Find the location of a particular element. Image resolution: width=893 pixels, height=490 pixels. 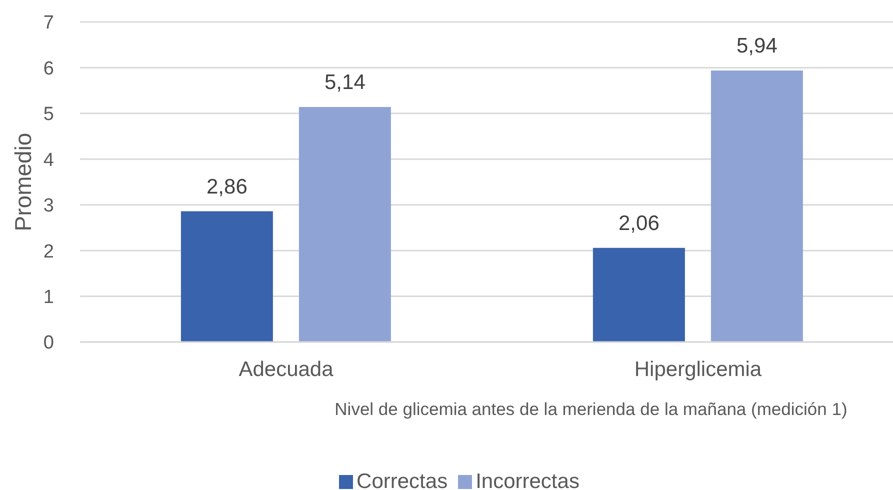

x-axis-title: Nivel de glicemia antes de la merienda de la mañana (medición 1) is located at coordinates (591, 409).